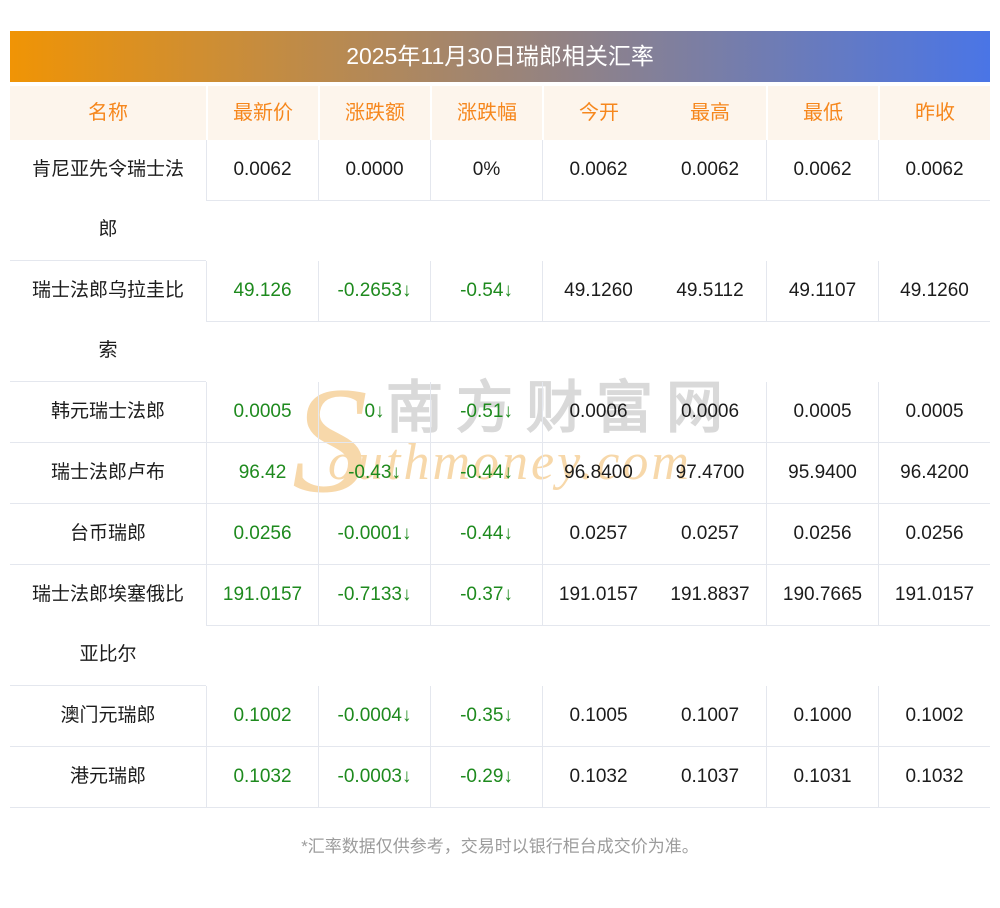 The width and height of the screenshot is (1000, 908). What do you see at coordinates (934, 291) in the screenshot?
I see `cell-prev-close: 49.1260` at bounding box center [934, 291].